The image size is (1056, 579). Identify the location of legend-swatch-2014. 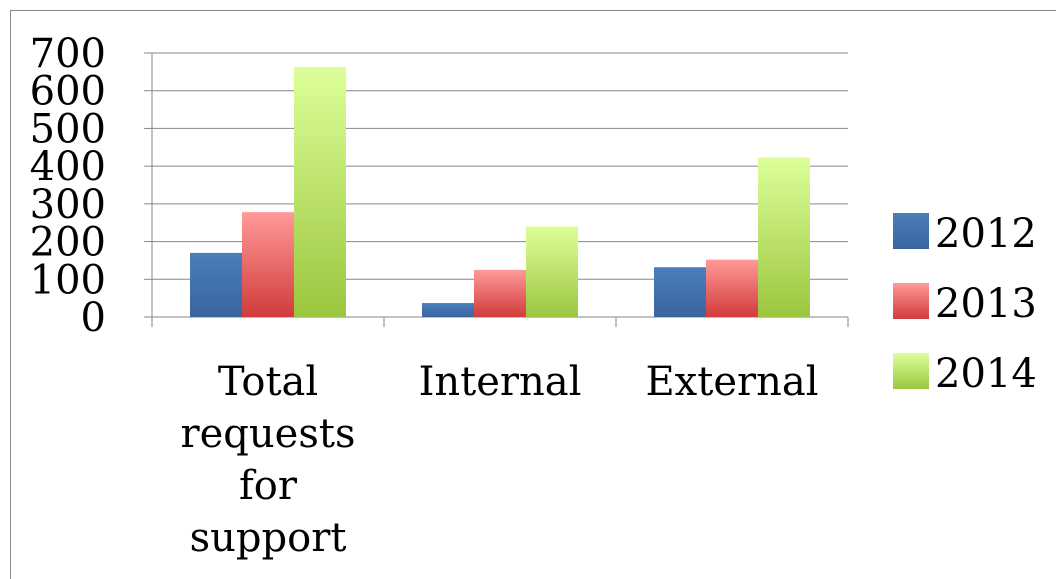
(911, 371).